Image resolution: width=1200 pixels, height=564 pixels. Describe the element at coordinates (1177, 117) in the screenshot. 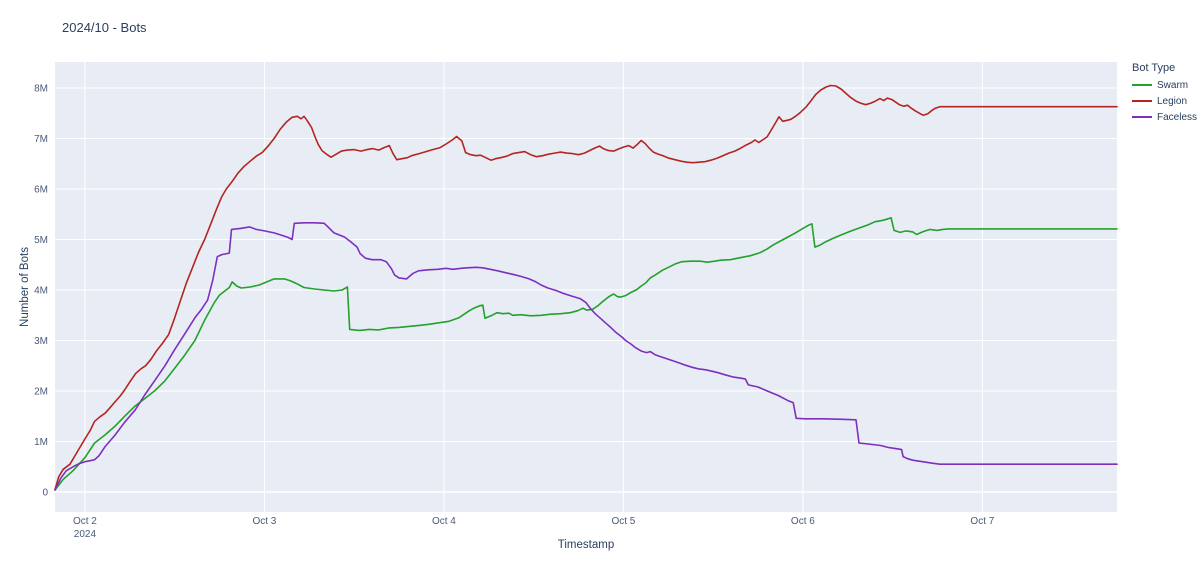

I see `legend-label: Faceless` at that location.